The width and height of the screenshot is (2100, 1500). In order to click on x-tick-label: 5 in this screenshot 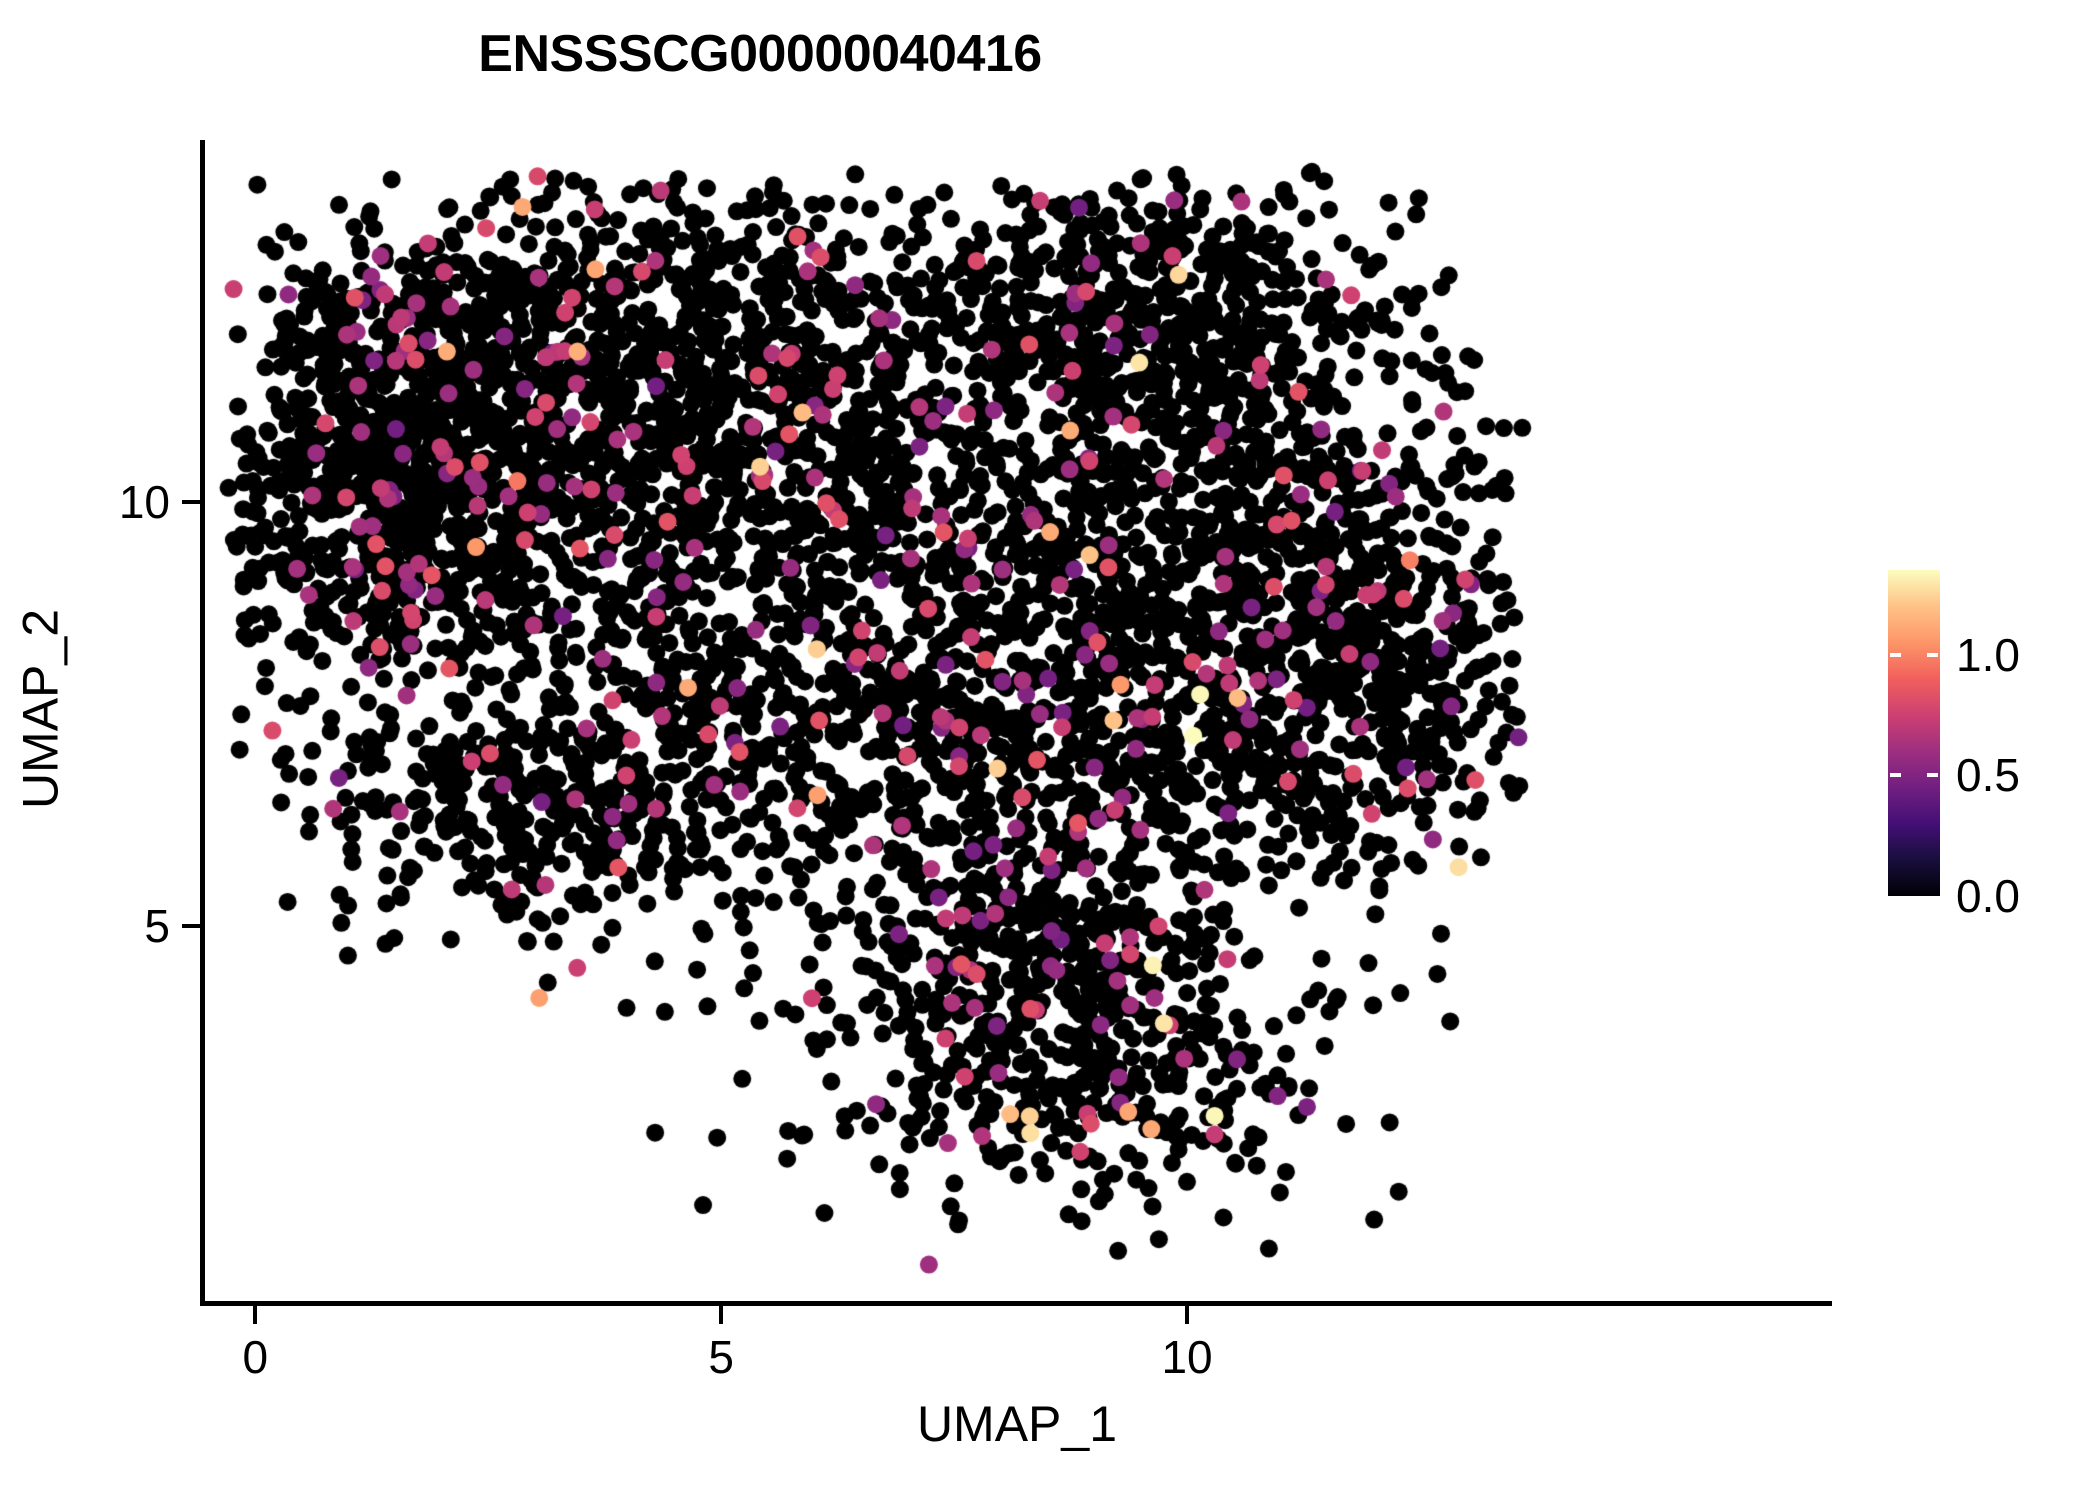, I will do `click(721, 1357)`.